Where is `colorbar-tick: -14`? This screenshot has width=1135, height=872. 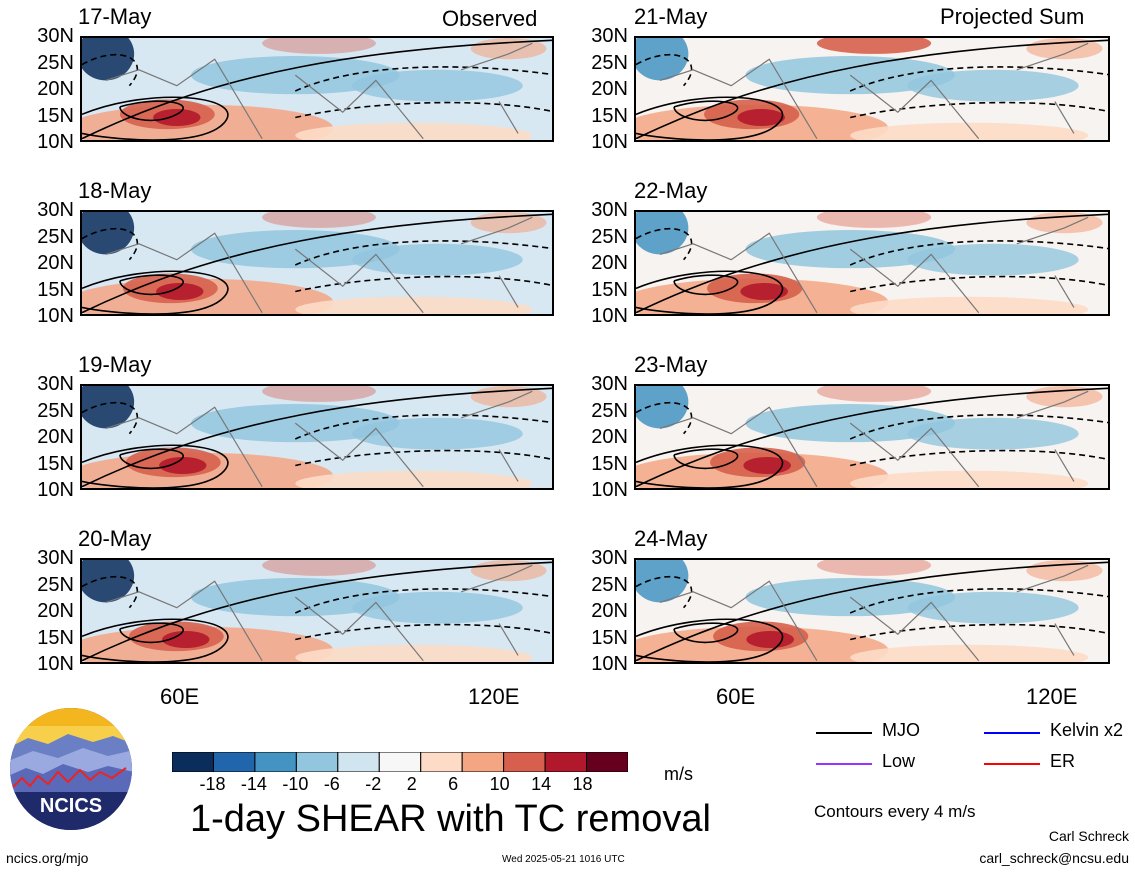
colorbar-tick: -14 is located at coordinates (253, 784).